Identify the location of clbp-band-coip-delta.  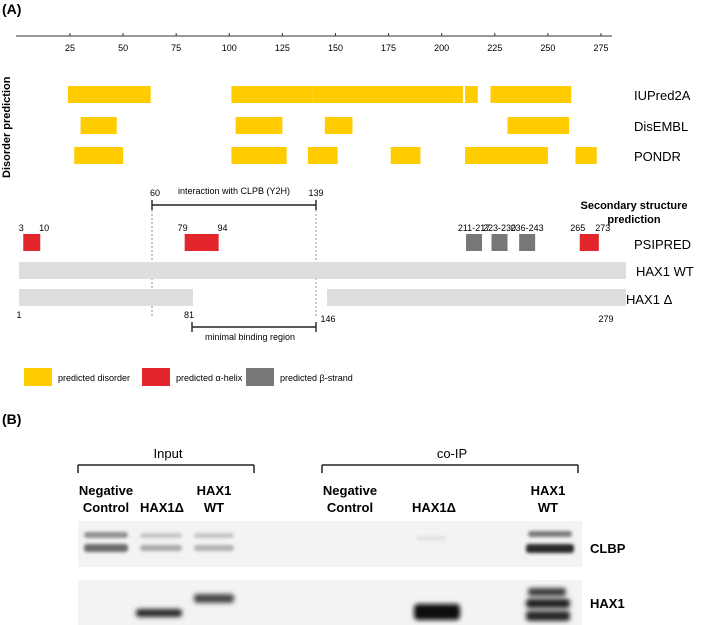
(431, 538).